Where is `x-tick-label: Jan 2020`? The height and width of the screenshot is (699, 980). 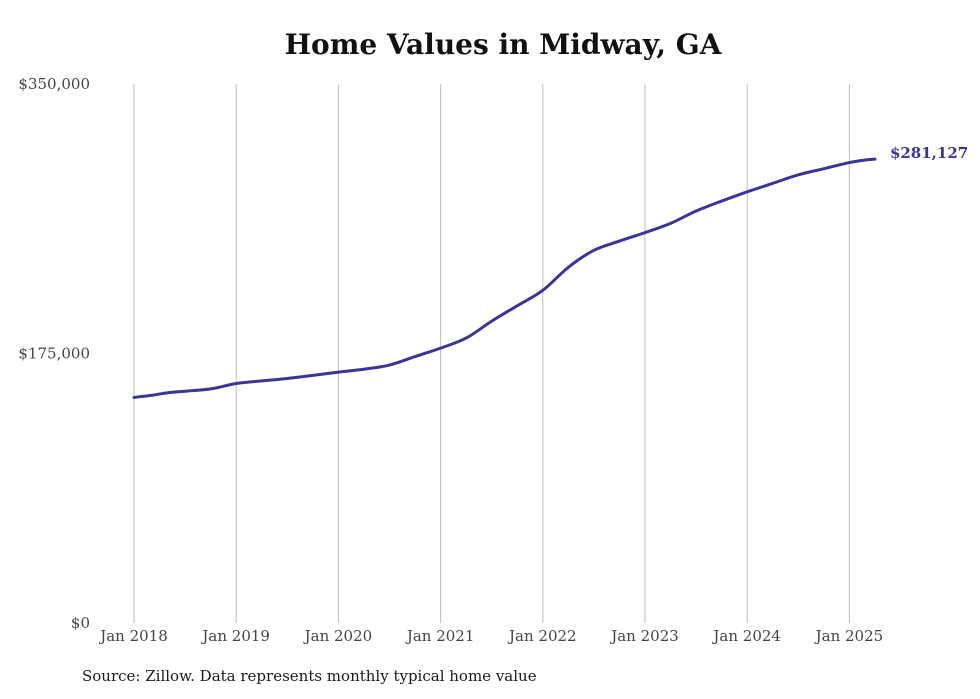
x-tick-label: Jan 2020 is located at coordinates (338, 636).